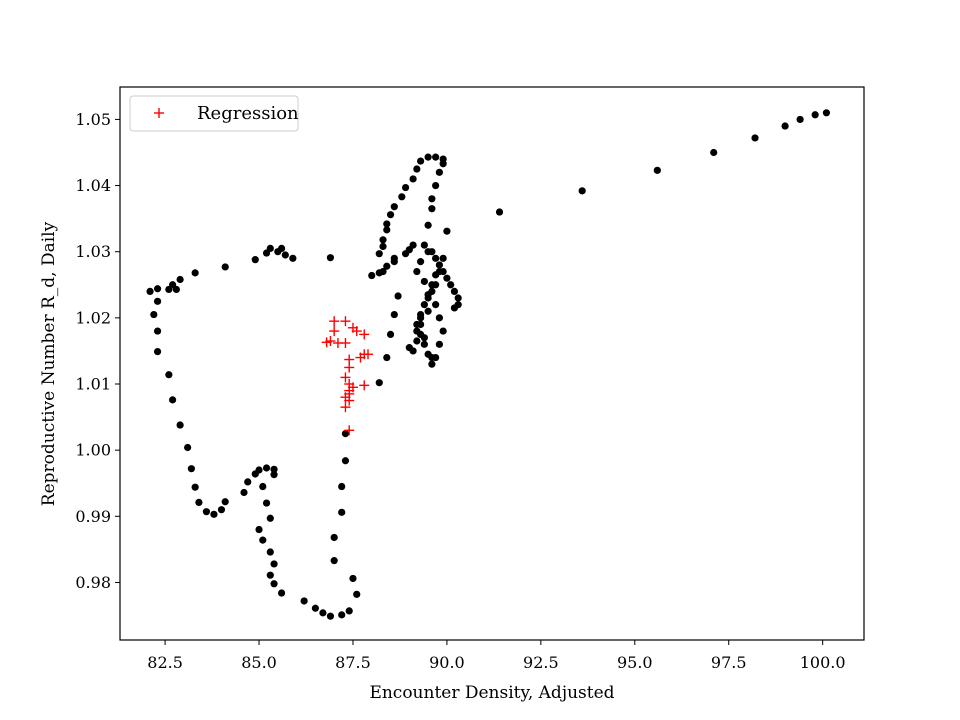  I want to click on legend-label-regression: Regression, so click(248, 113).